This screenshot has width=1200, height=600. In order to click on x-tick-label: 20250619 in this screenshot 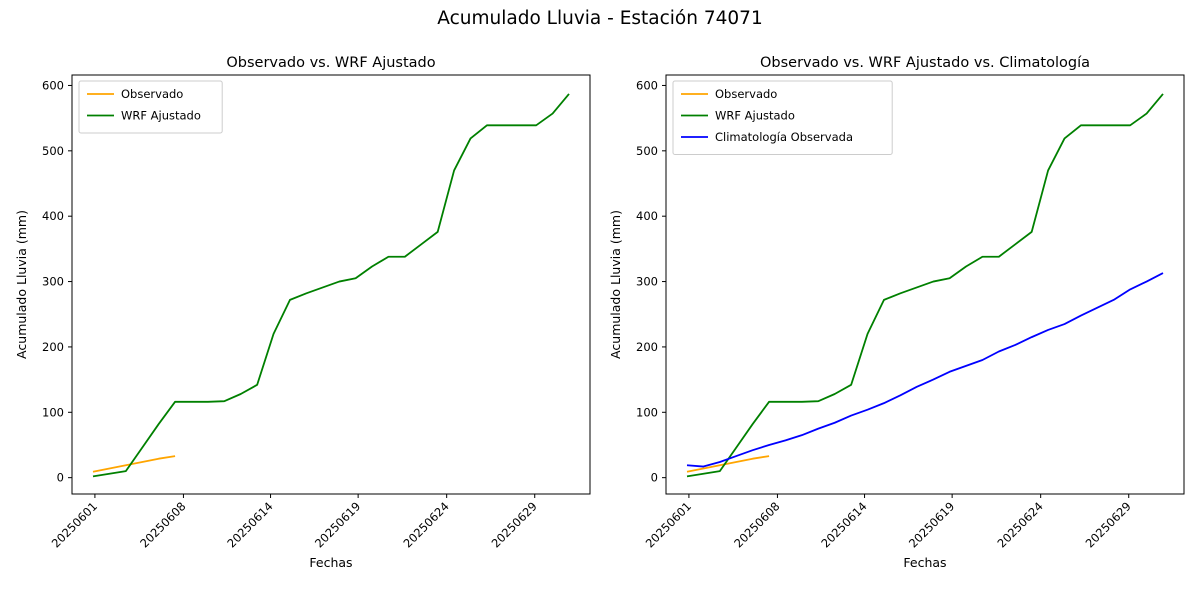, I will do `click(931, 524)`.